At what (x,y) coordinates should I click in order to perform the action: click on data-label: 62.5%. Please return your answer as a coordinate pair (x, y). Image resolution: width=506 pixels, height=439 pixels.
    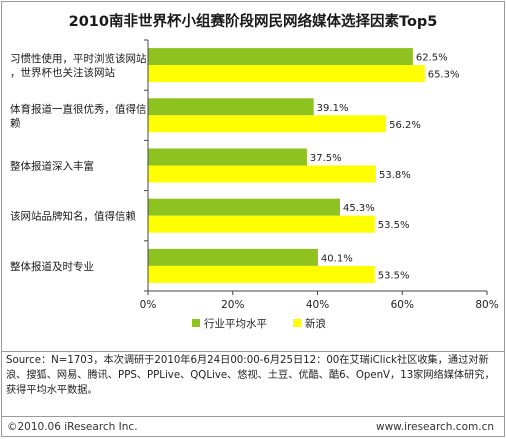
    Looking at the image, I should click on (432, 58).